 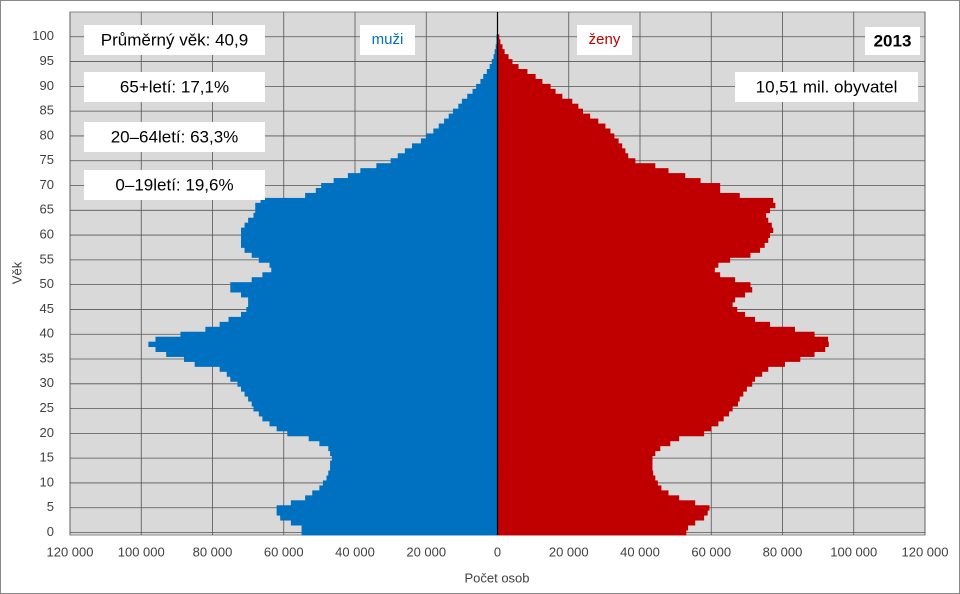 I want to click on y-tick-label: 55, so click(x=47, y=258).